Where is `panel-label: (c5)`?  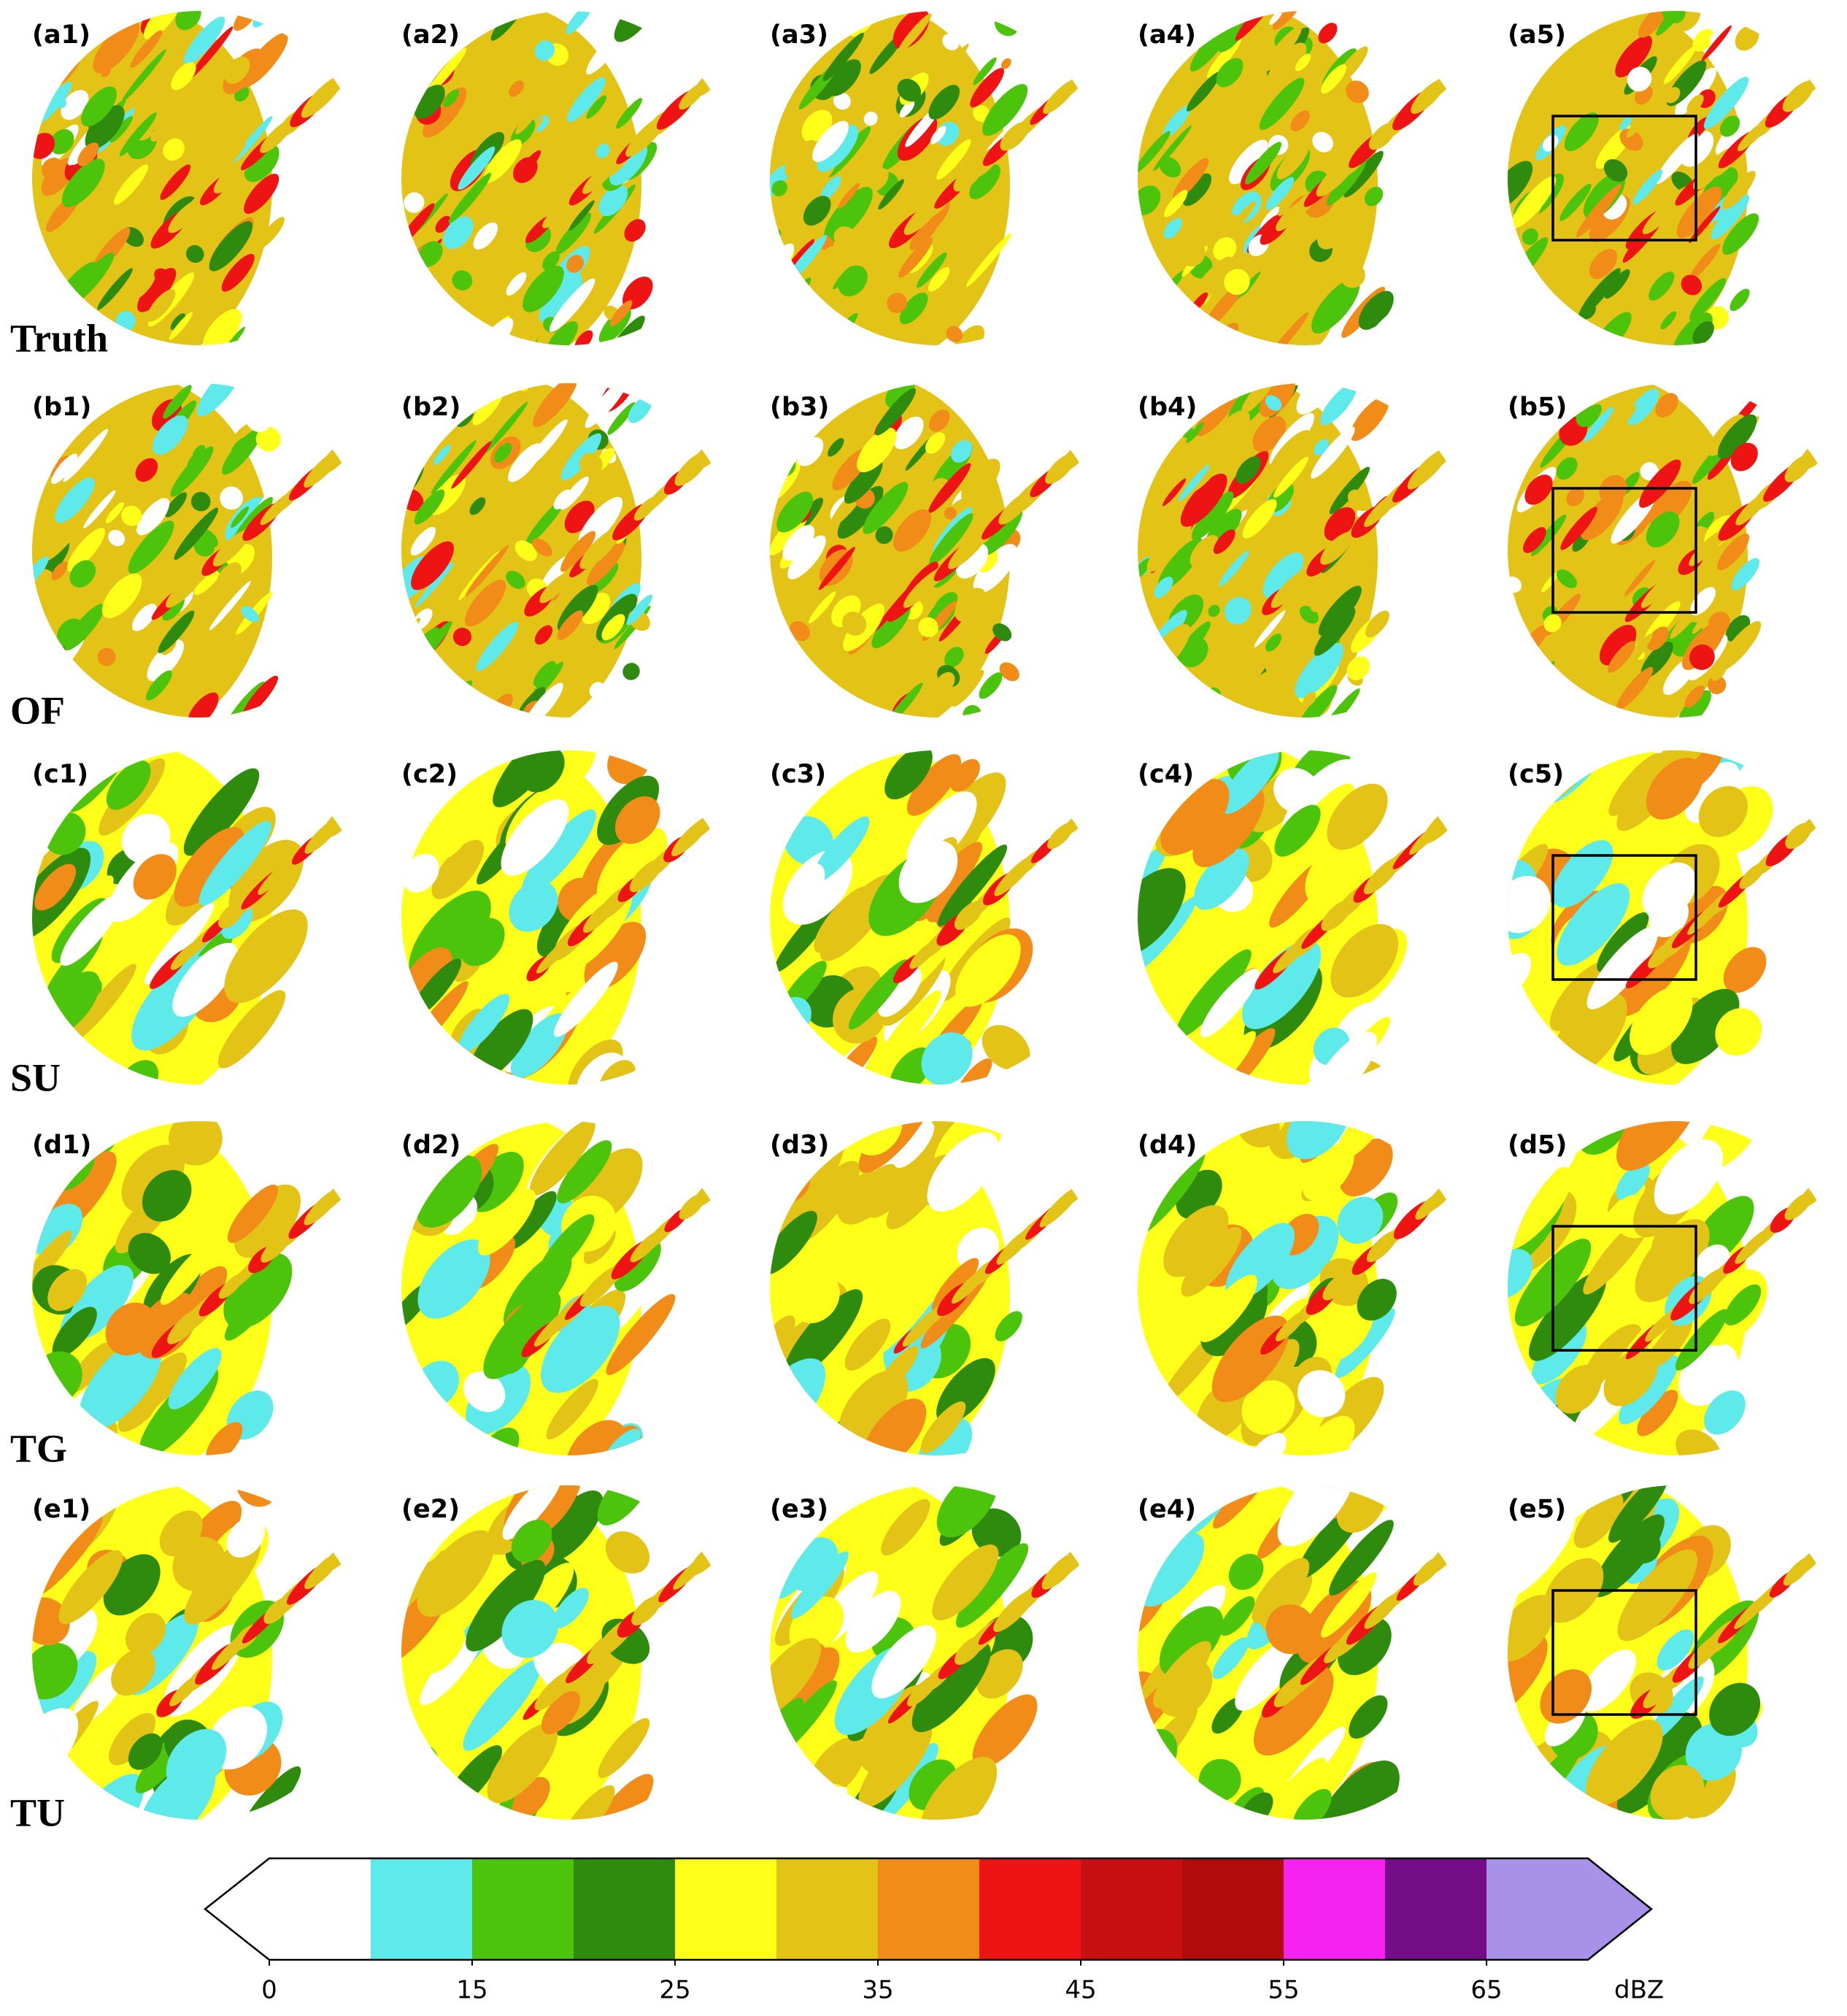 panel-label: (c5) is located at coordinates (1536, 774).